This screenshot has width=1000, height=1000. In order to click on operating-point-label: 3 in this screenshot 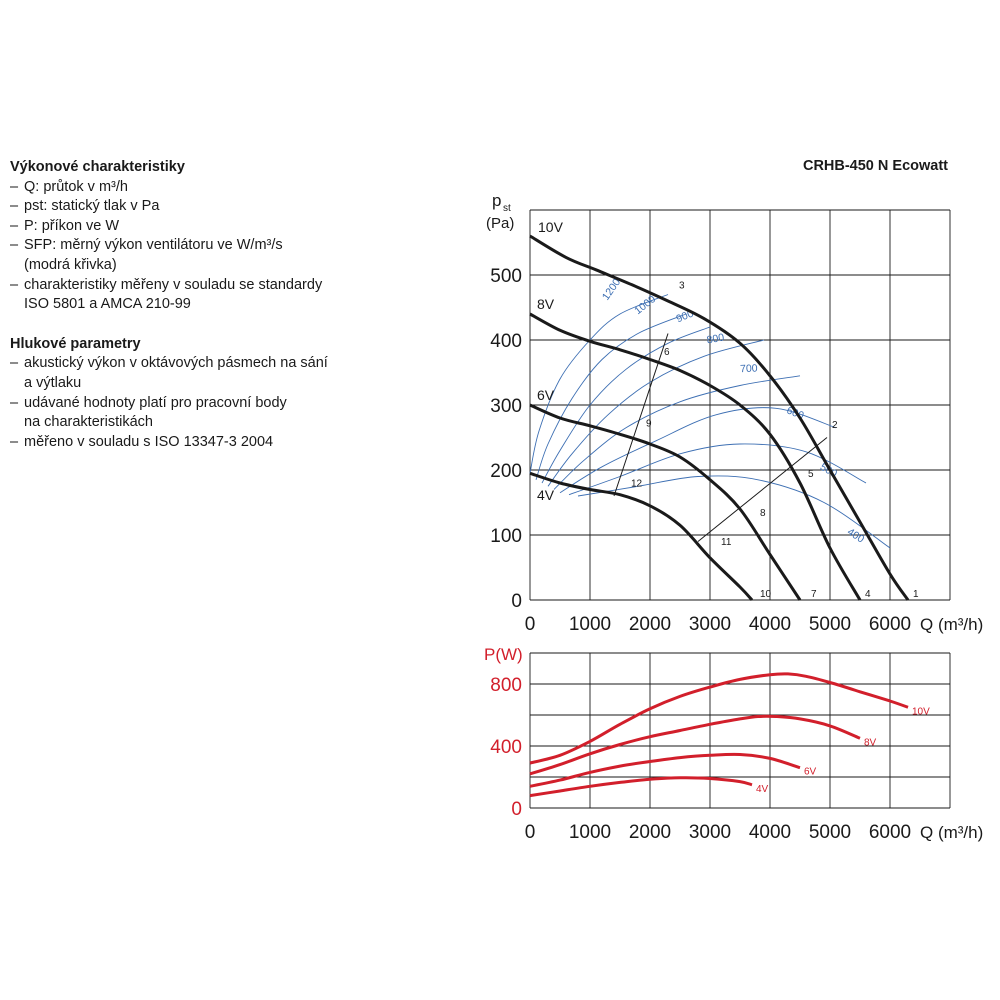, I will do `click(682, 285)`.